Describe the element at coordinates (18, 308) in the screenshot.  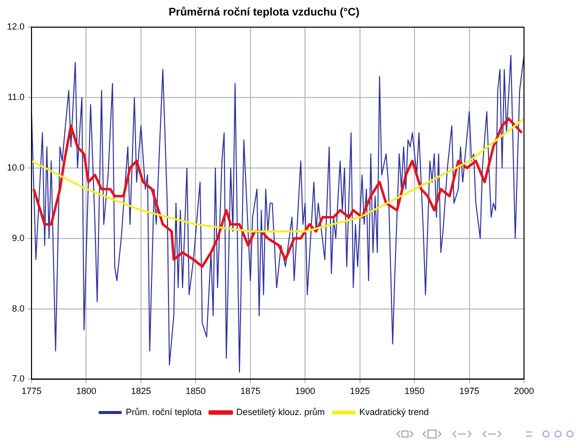
I see `y-tick-label: 8.0` at that location.